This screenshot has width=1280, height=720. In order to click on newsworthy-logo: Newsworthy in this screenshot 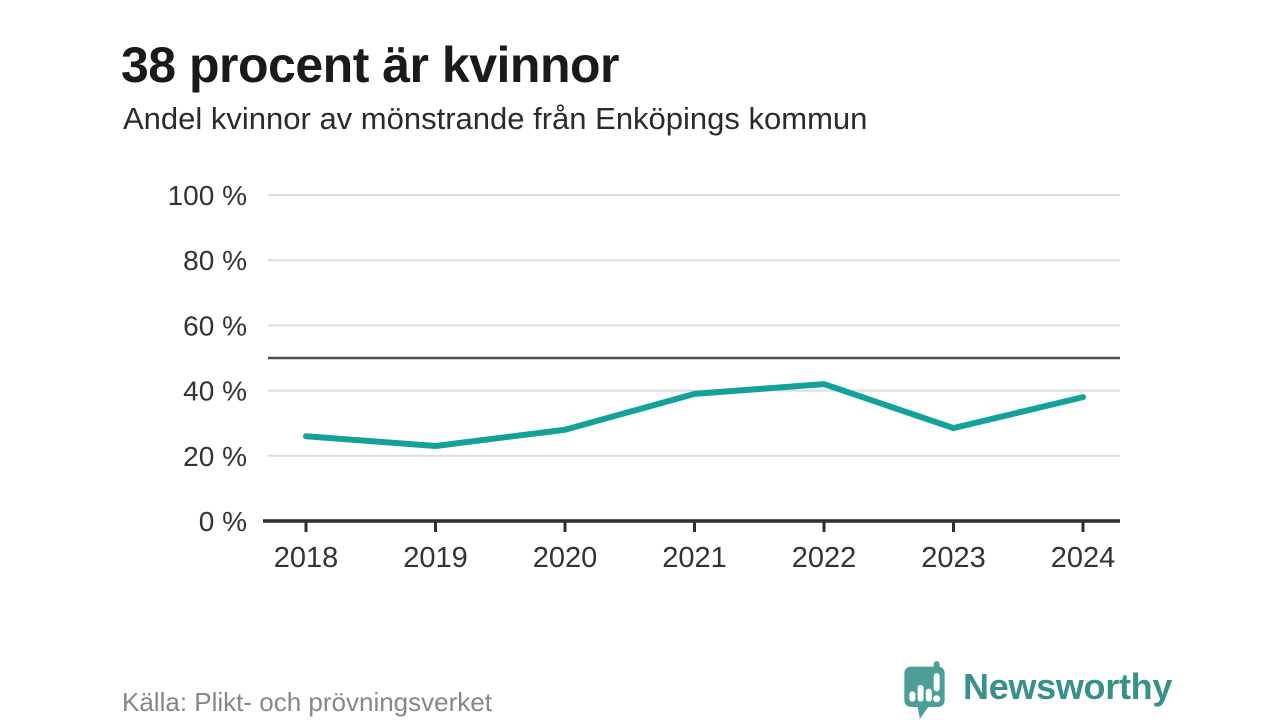, I will do `click(1034, 690)`.